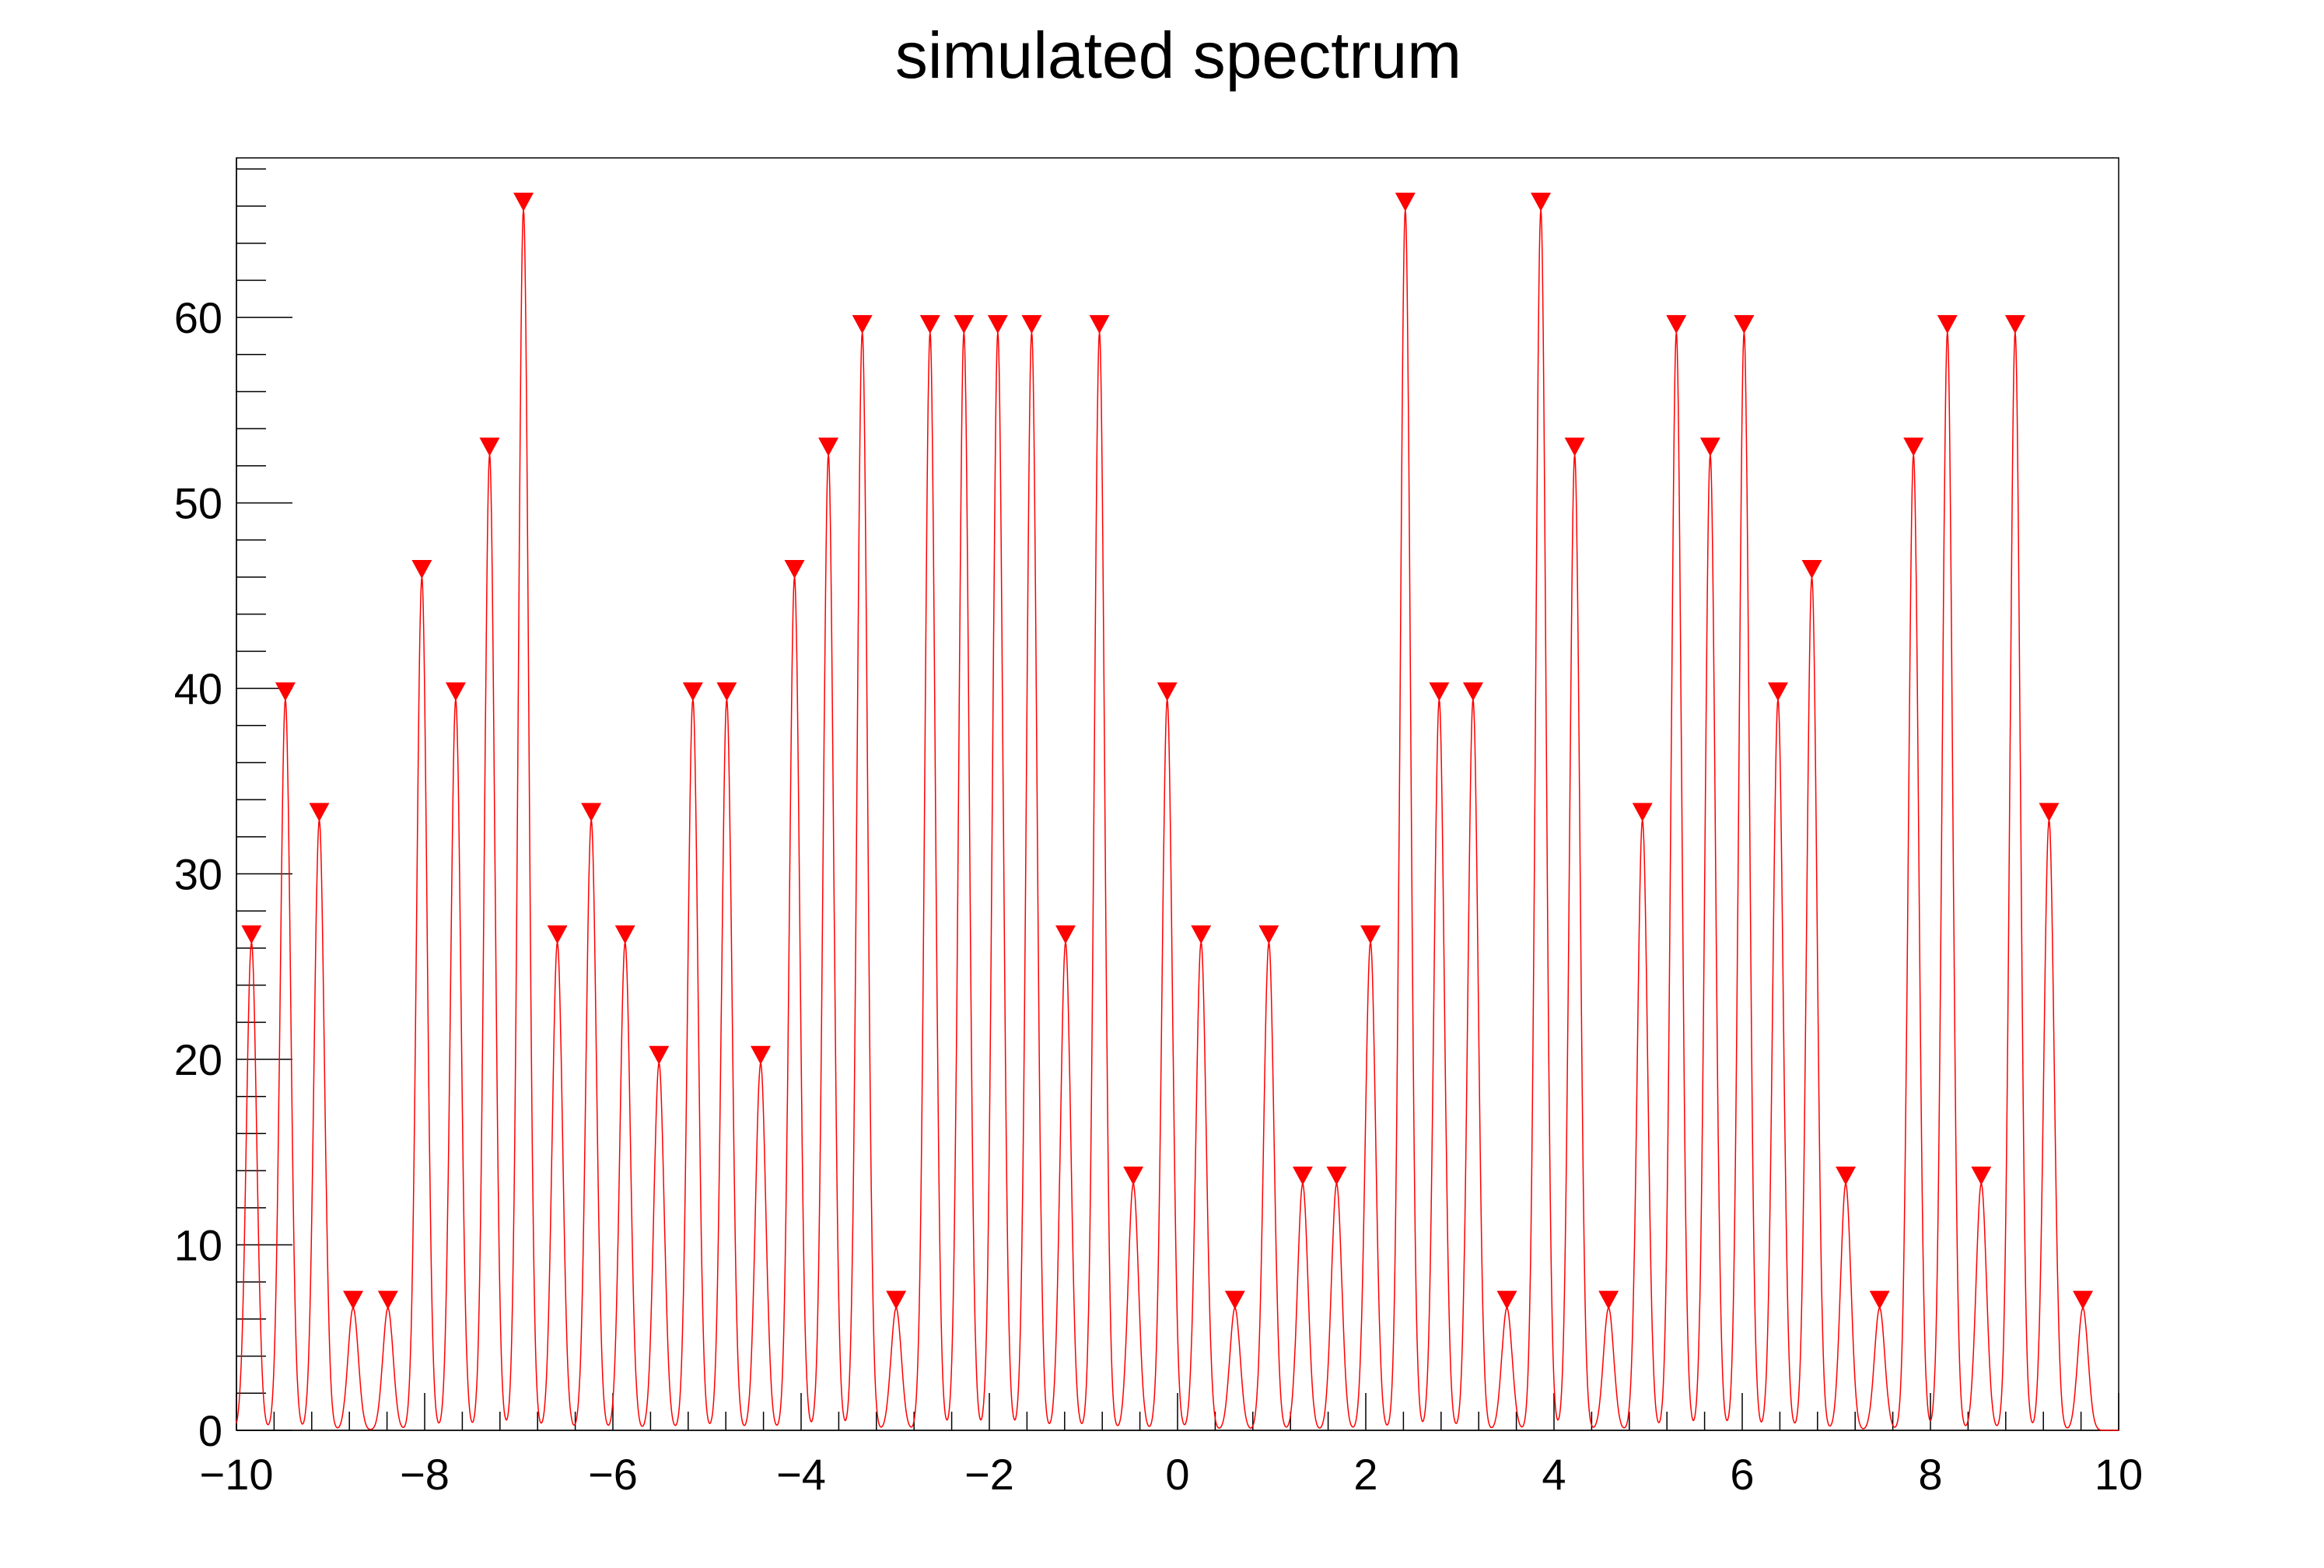 The width and height of the screenshot is (2324, 1568). I want to click on x-tick-label: −6, so click(613, 1475).